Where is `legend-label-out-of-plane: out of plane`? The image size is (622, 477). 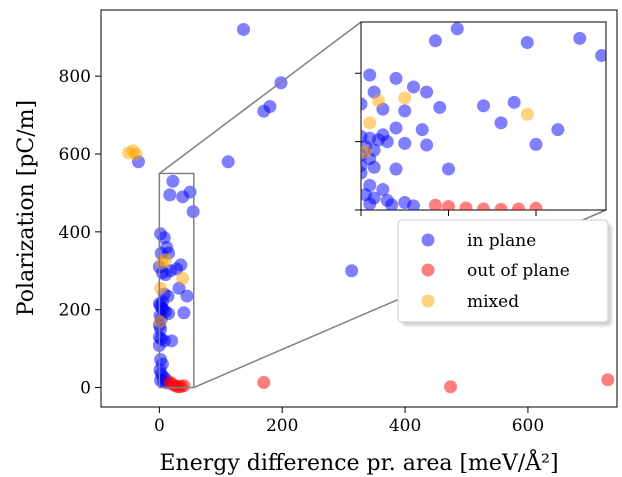
legend-label-out-of-plane: out of plane is located at coordinates (518, 271).